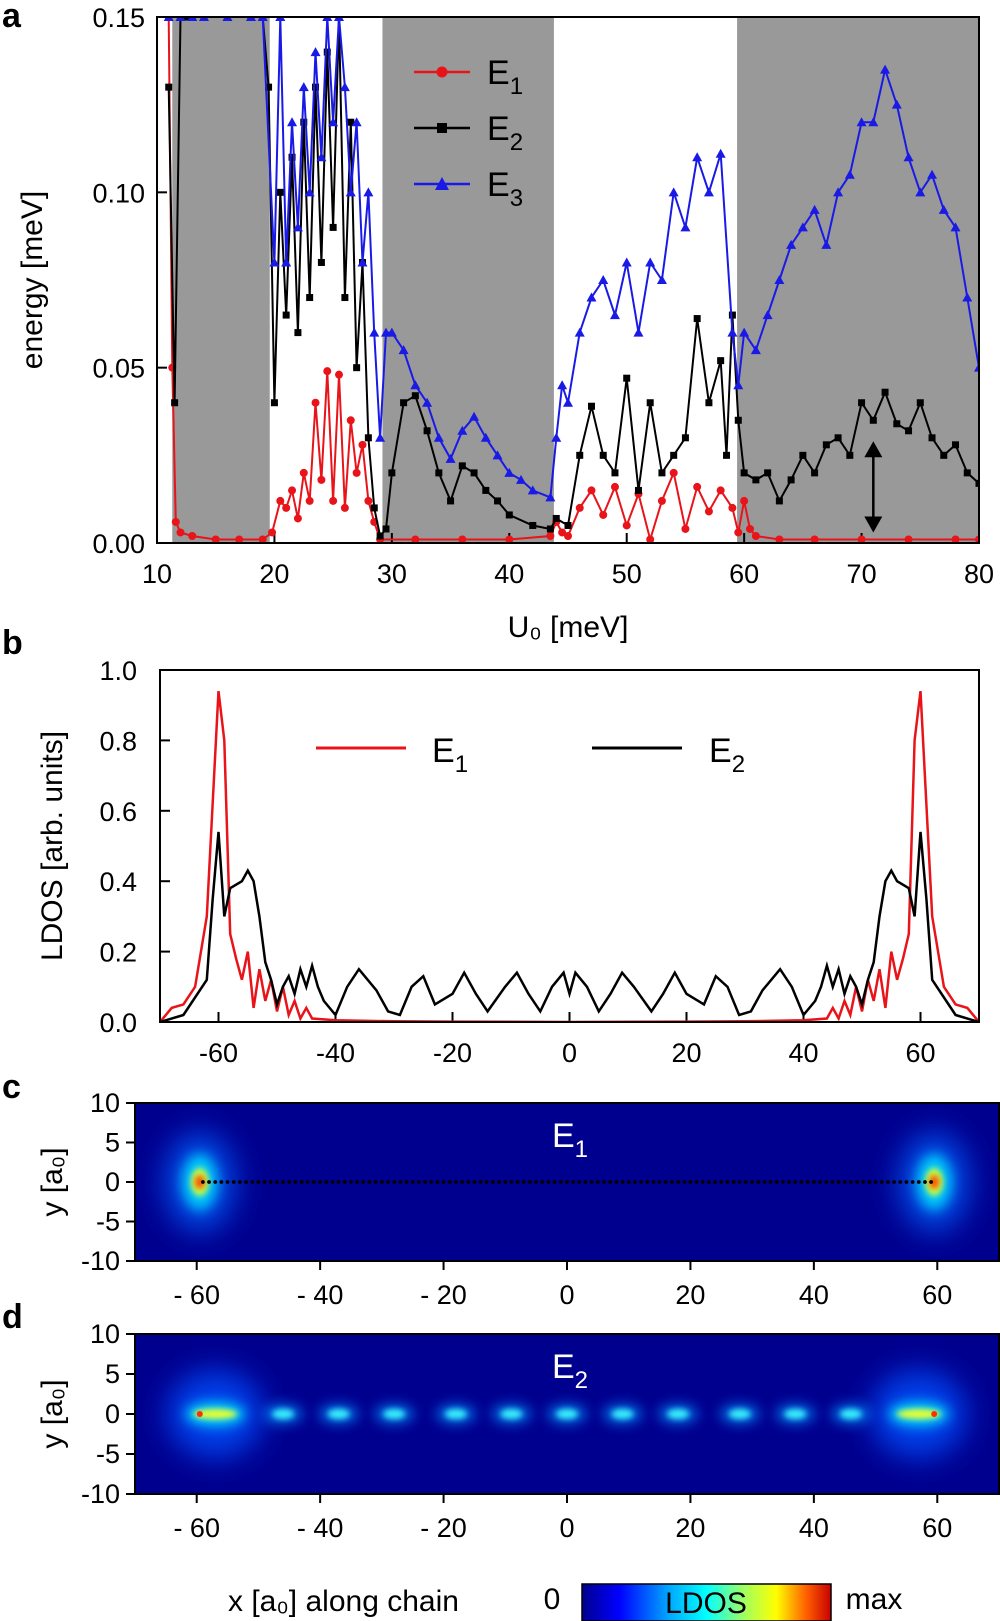 Image resolution: width=1000 pixels, height=1621 pixels. Describe the element at coordinates (11, 1087) in the screenshot. I see `panel-c-label: c` at that location.